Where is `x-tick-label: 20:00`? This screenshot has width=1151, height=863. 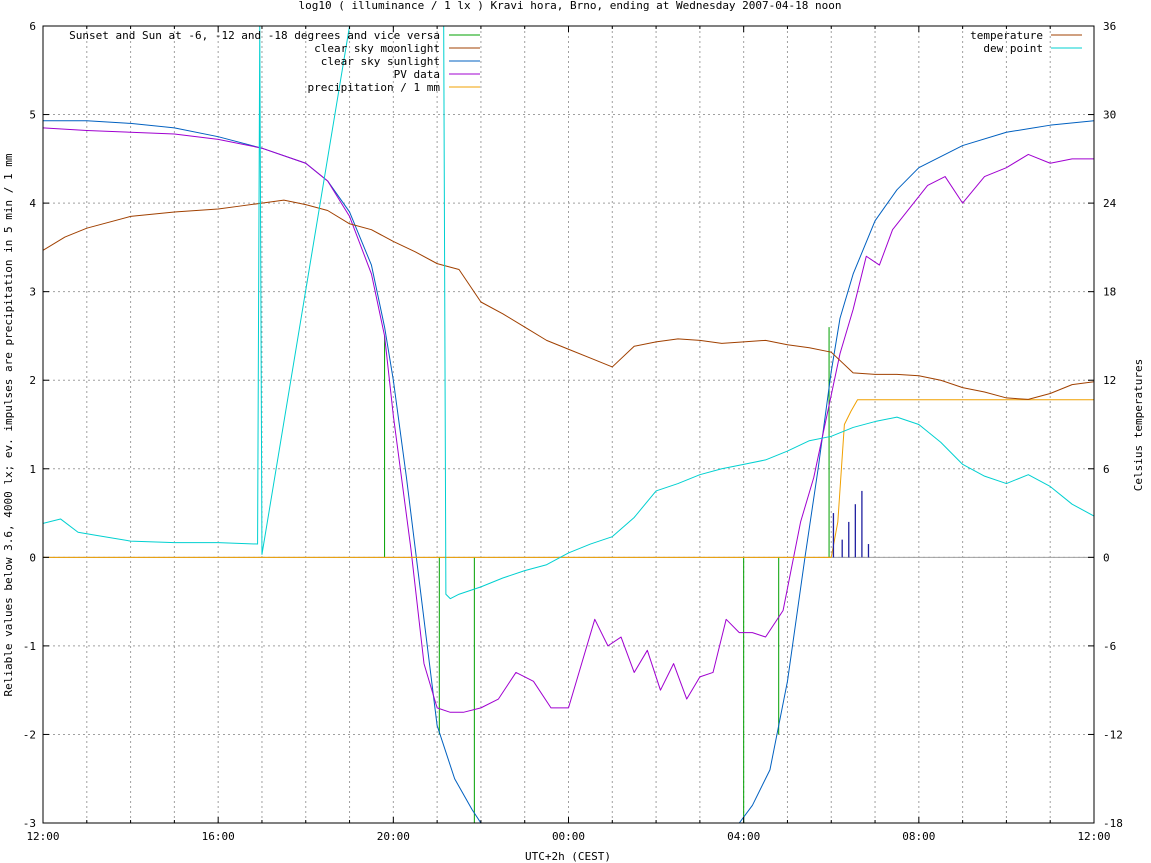
x-tick-label: 20:00 is located at coordinates (393, 836).